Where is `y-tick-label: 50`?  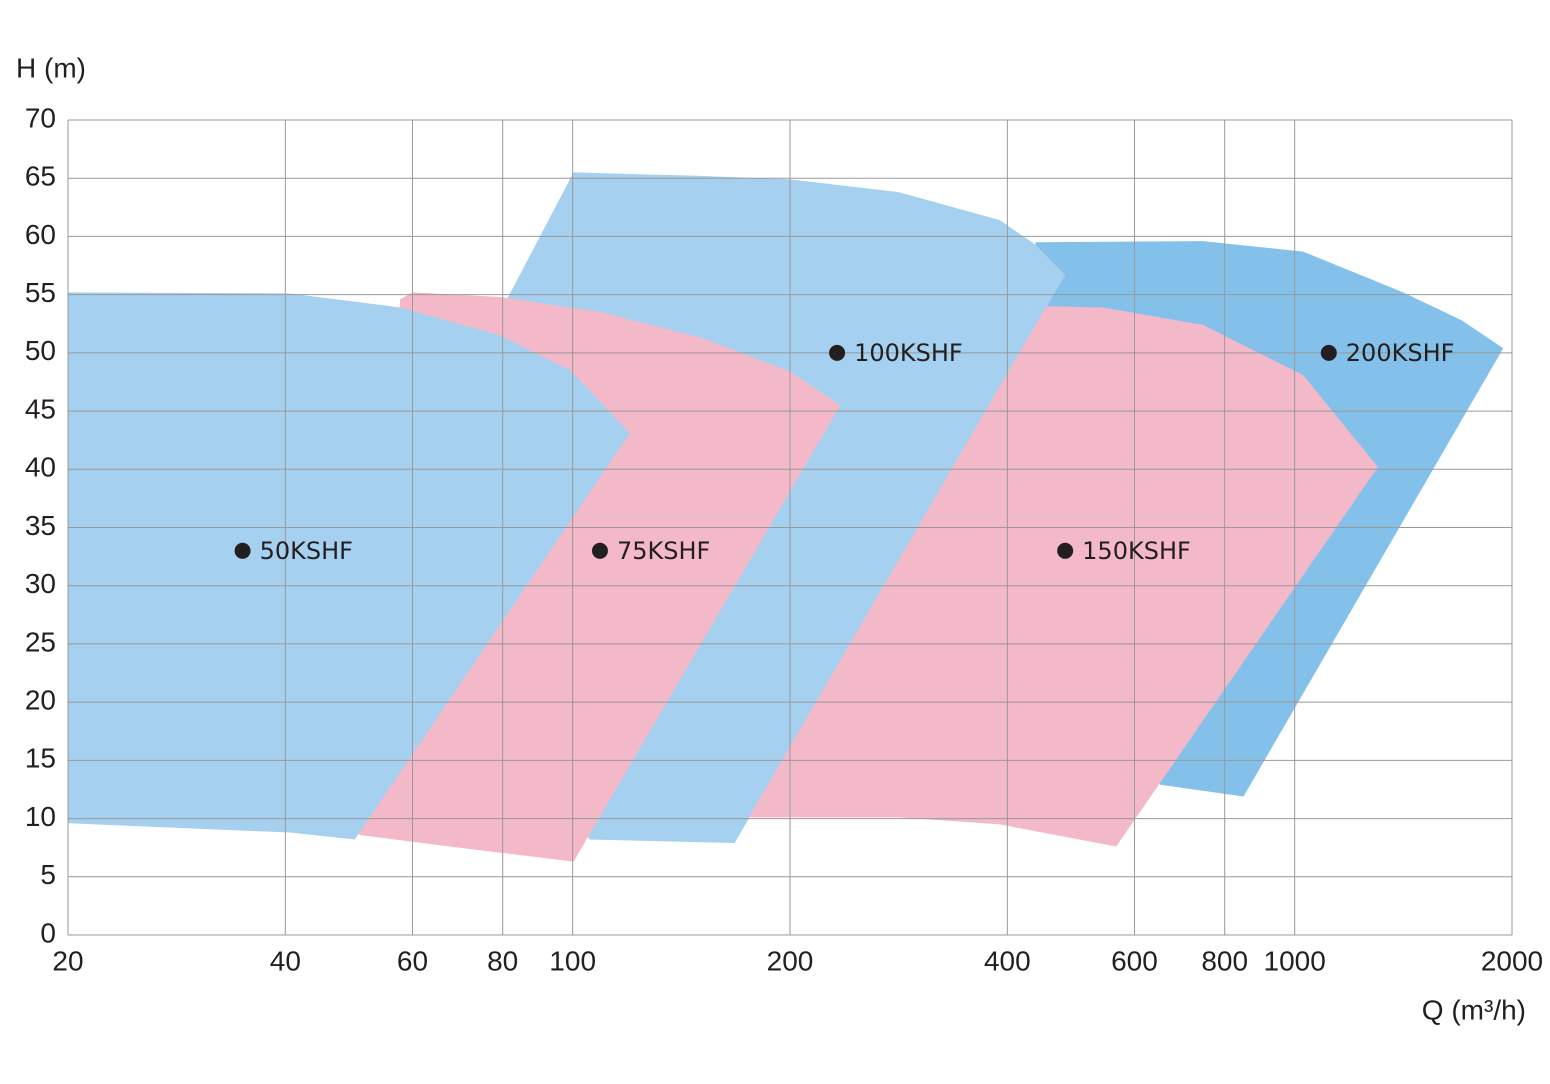 y-tick-label: 50 is located at coordinates (40, 350).